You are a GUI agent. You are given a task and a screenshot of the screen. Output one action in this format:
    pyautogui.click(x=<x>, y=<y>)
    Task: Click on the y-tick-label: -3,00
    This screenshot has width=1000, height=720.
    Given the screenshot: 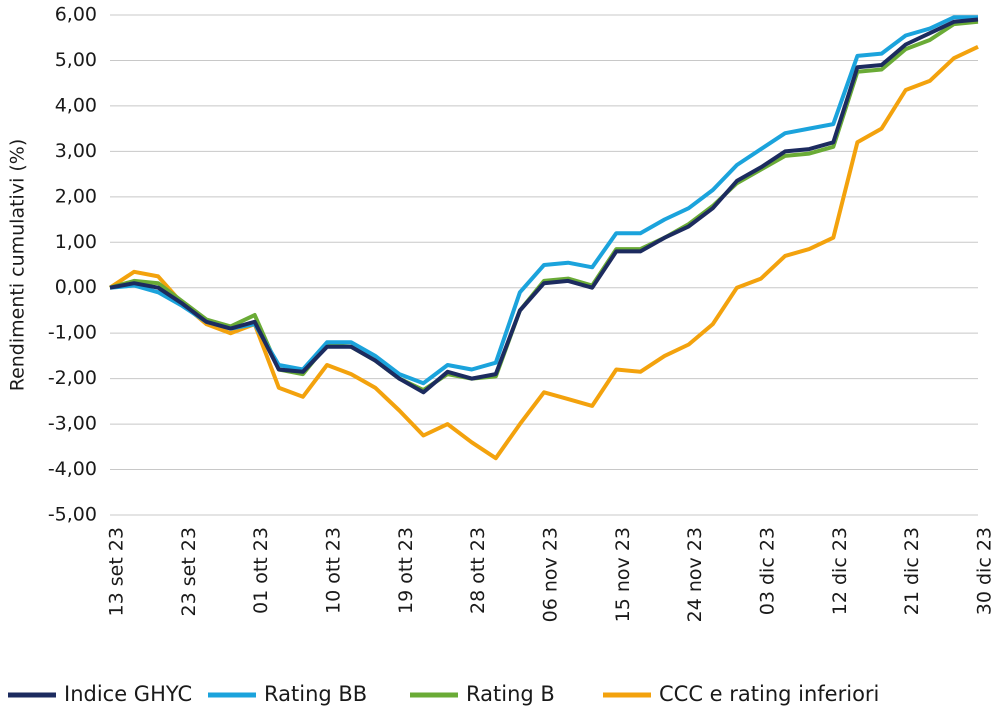 What is the action you would take?
    pyautogui.click(x=72, y=424)
    